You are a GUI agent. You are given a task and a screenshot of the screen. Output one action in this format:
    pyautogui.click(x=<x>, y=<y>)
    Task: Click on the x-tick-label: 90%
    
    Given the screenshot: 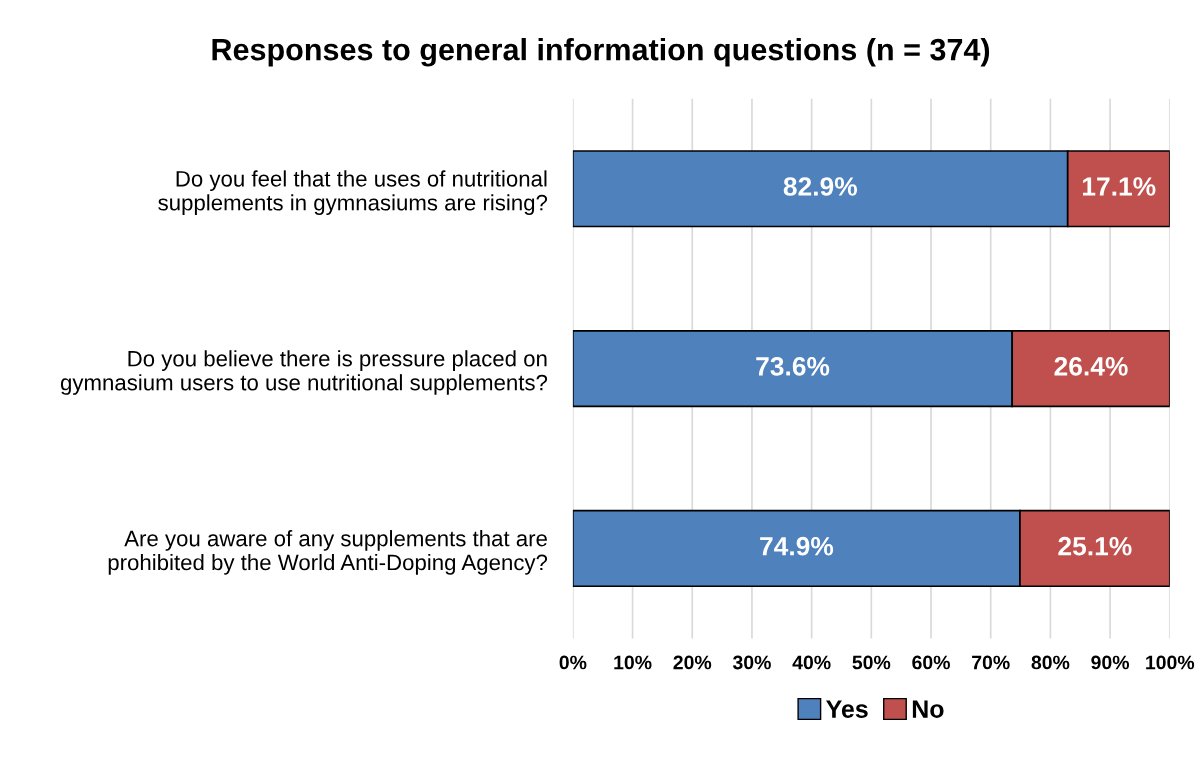 What is the action you would take?
    pyautogui.click(x=1110, y=662)
    